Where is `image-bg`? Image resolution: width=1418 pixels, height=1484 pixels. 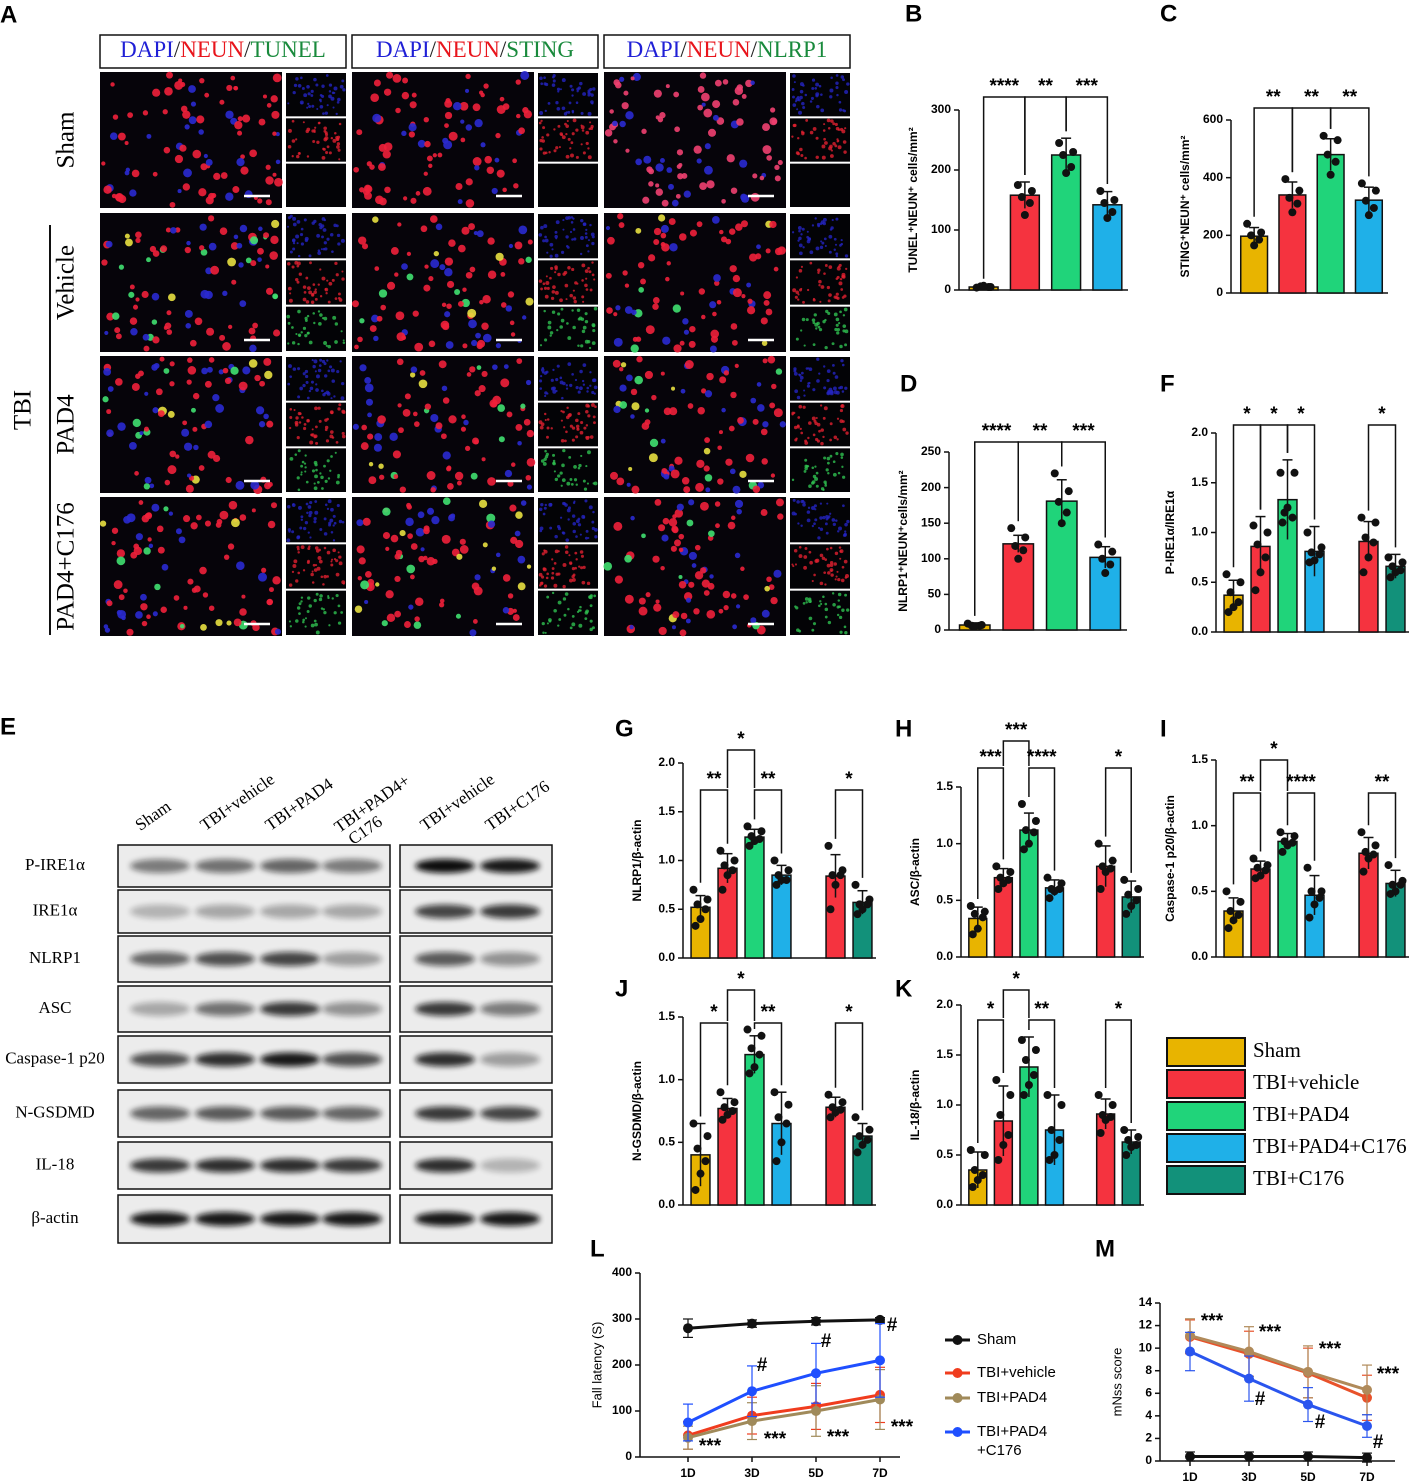 image-bg is located at coordinates (191, 140).